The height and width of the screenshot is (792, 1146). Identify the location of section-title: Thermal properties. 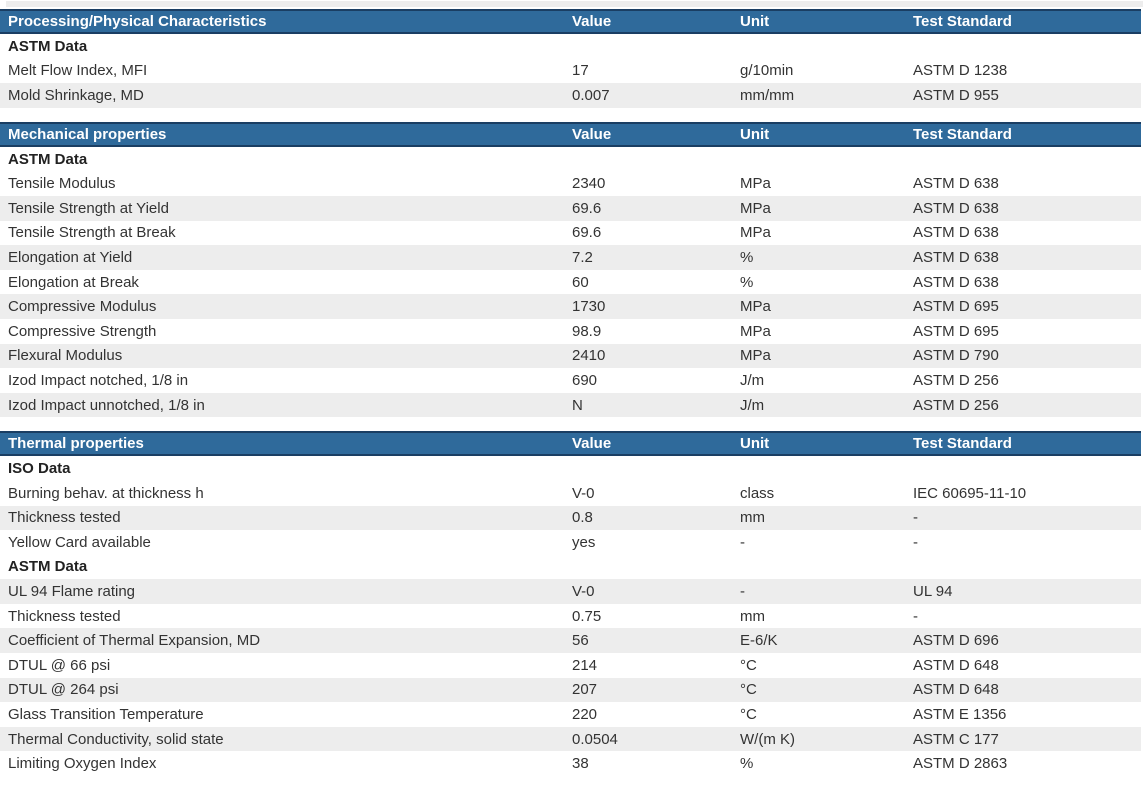
(282, 444).